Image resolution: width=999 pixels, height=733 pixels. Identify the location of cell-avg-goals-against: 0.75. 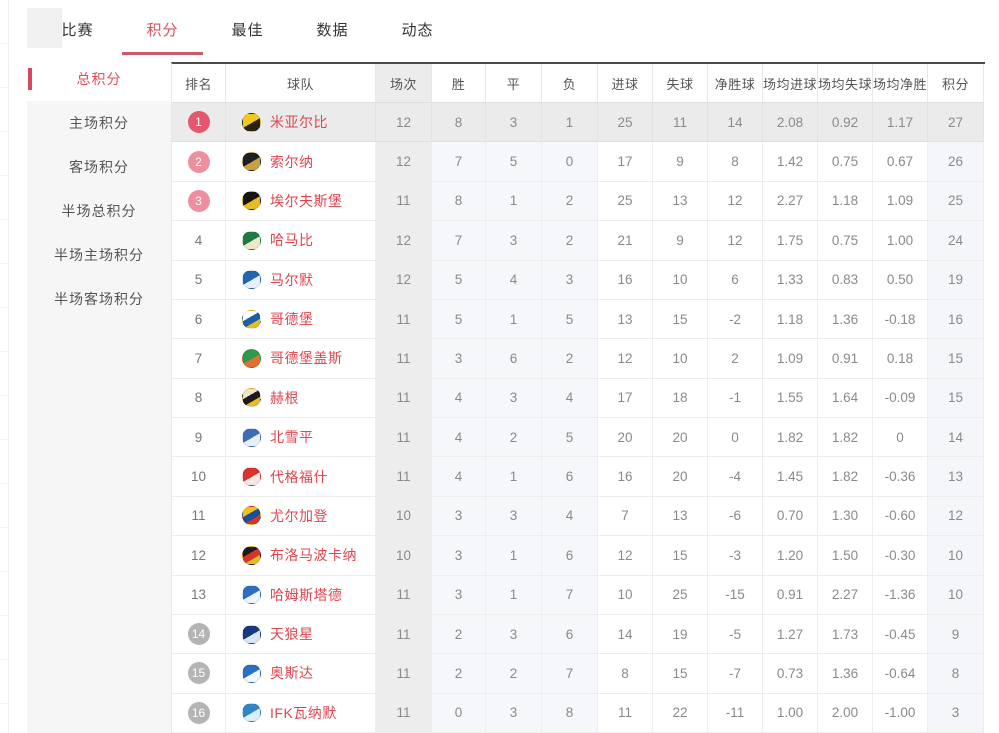
(845, 162).